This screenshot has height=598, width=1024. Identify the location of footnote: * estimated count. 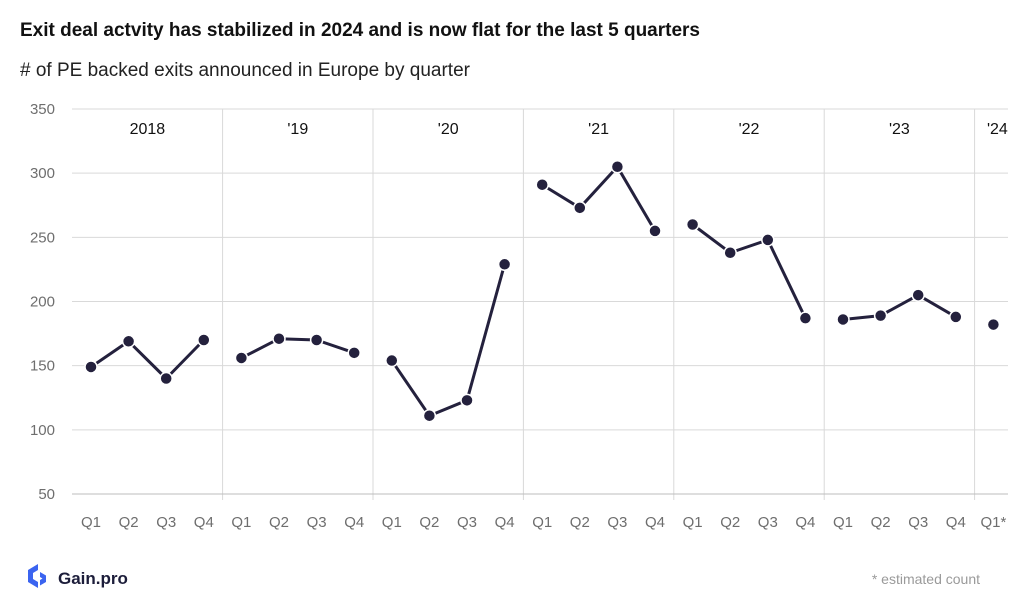
(925, 579).